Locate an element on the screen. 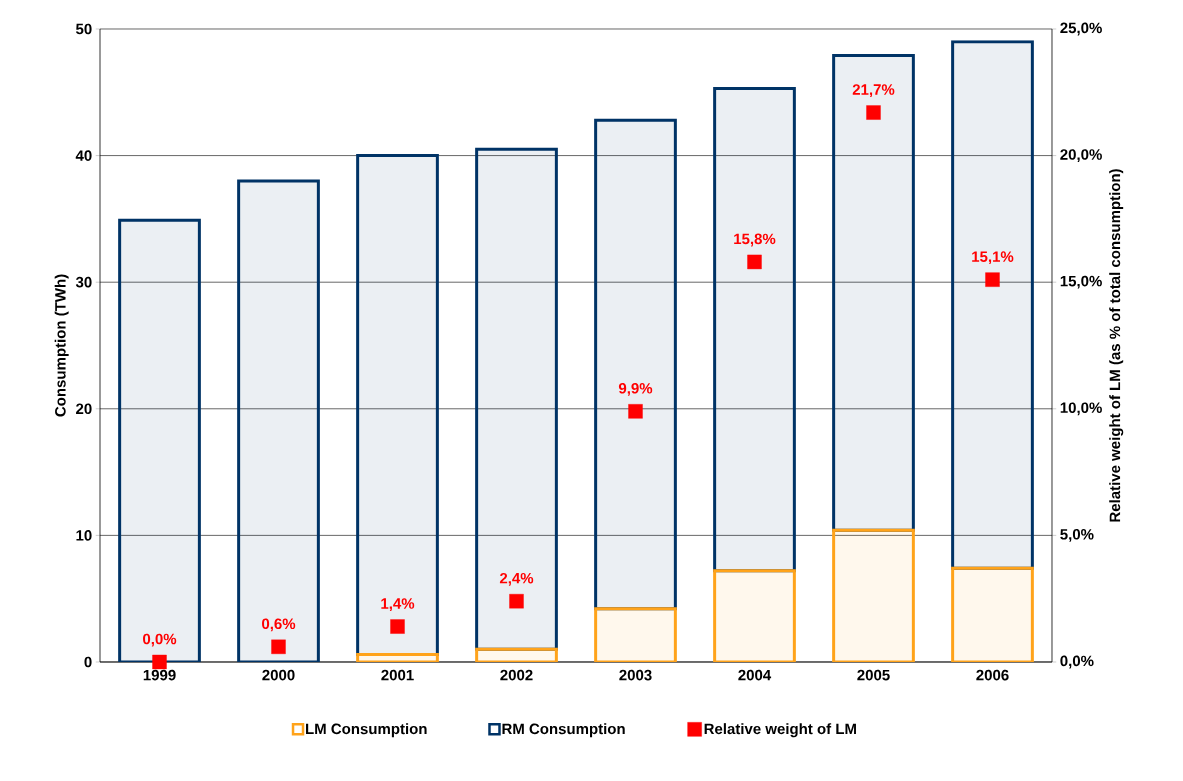 Image resolution: width=1183 pixels, height=781 pixels. y-tick-label: 10 is located at coordinates (84, 535).